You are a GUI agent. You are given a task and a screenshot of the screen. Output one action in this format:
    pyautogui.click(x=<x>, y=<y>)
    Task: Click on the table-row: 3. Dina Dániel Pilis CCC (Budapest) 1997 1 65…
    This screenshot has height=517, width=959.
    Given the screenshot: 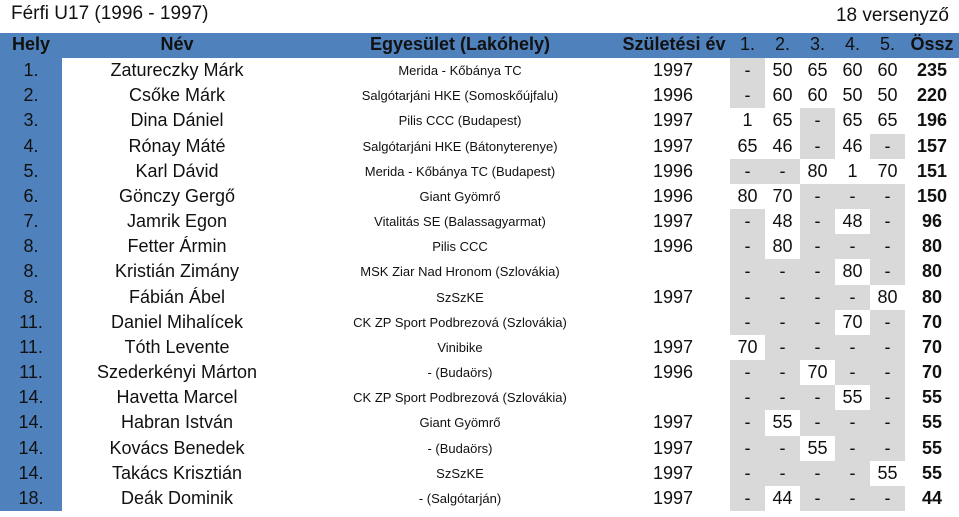 What is the action you would take?
    pyautogui.click(x=479, y=121)
    